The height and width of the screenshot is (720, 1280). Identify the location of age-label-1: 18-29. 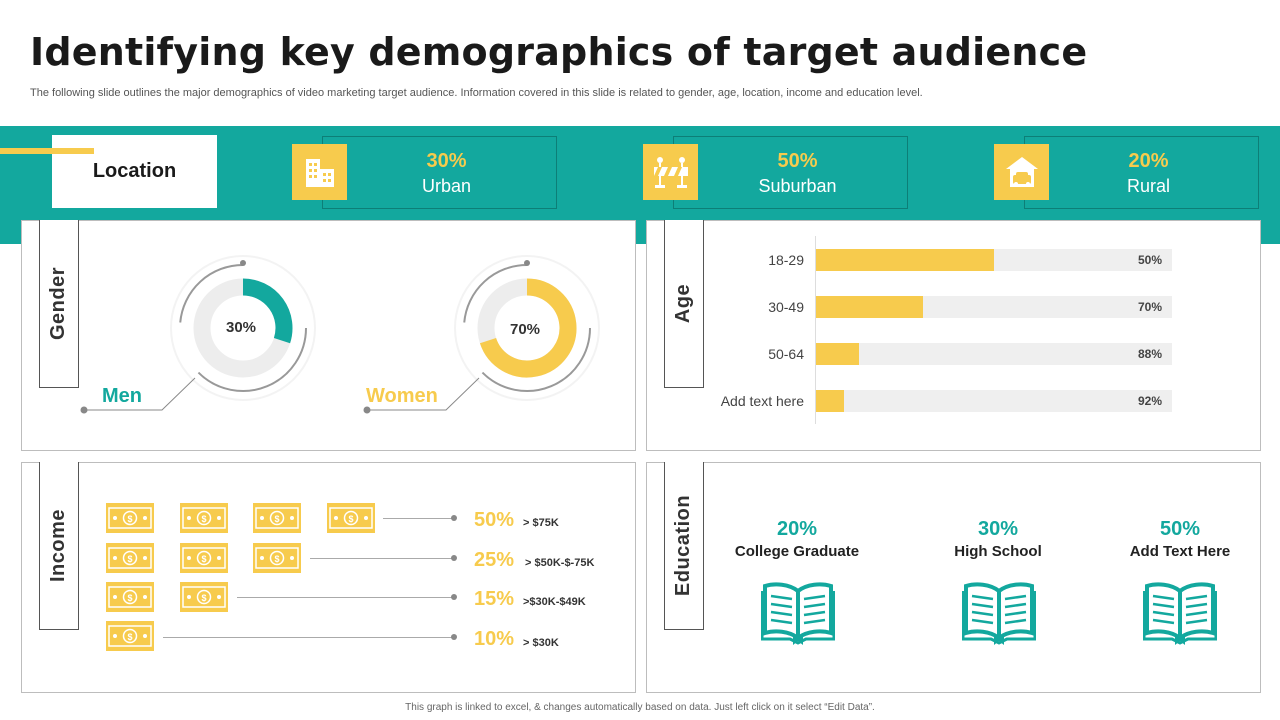
(786, 260).